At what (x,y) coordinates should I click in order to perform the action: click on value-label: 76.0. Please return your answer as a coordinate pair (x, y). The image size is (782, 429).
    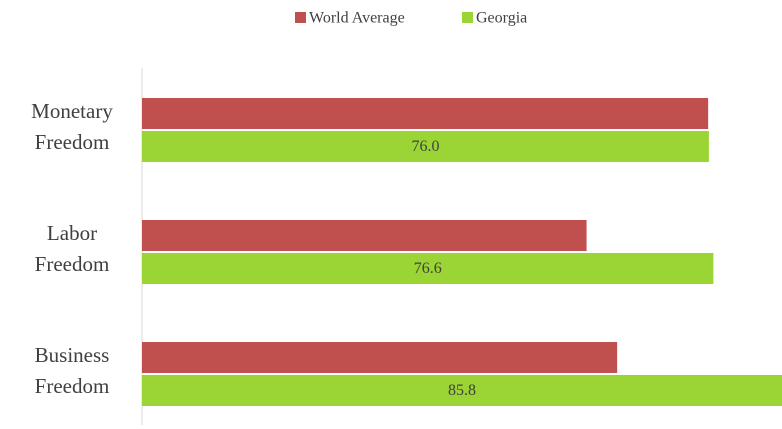
    Looking at the image, I should click on (425, 146).